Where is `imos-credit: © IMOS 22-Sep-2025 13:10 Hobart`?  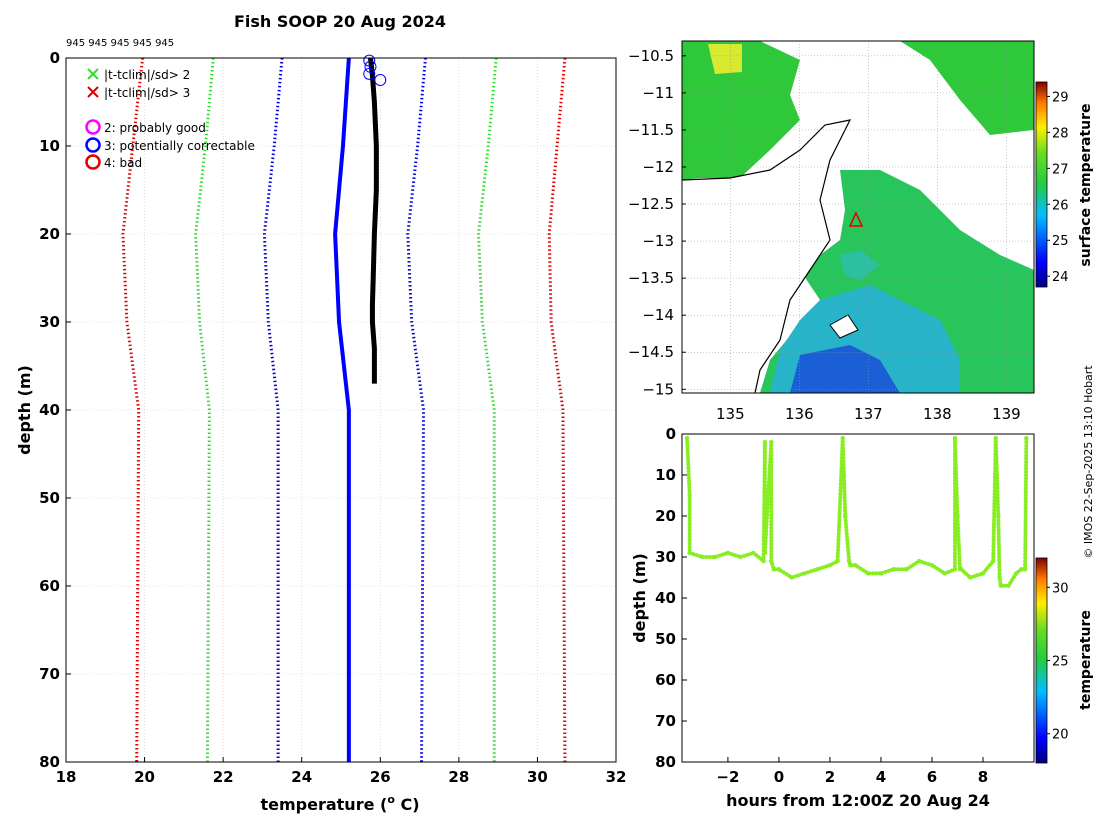
imos-credit: © IMOS 22-Sep-2025 13:10 Hobart is located at coordinates (1088, 462).